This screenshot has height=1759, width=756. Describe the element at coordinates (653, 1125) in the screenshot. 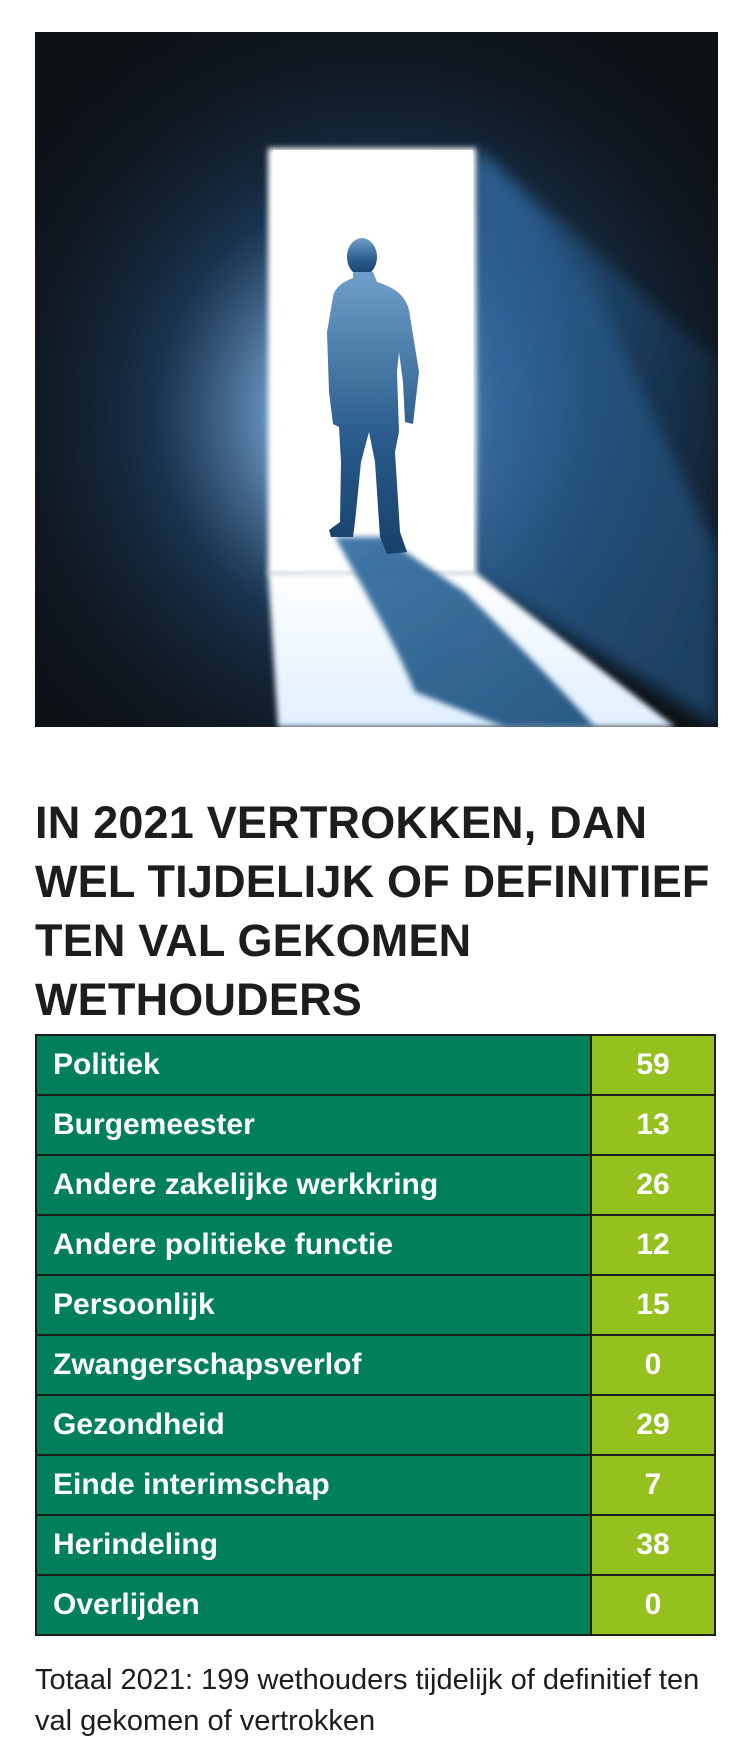

I see `row-value: 13` at that location.